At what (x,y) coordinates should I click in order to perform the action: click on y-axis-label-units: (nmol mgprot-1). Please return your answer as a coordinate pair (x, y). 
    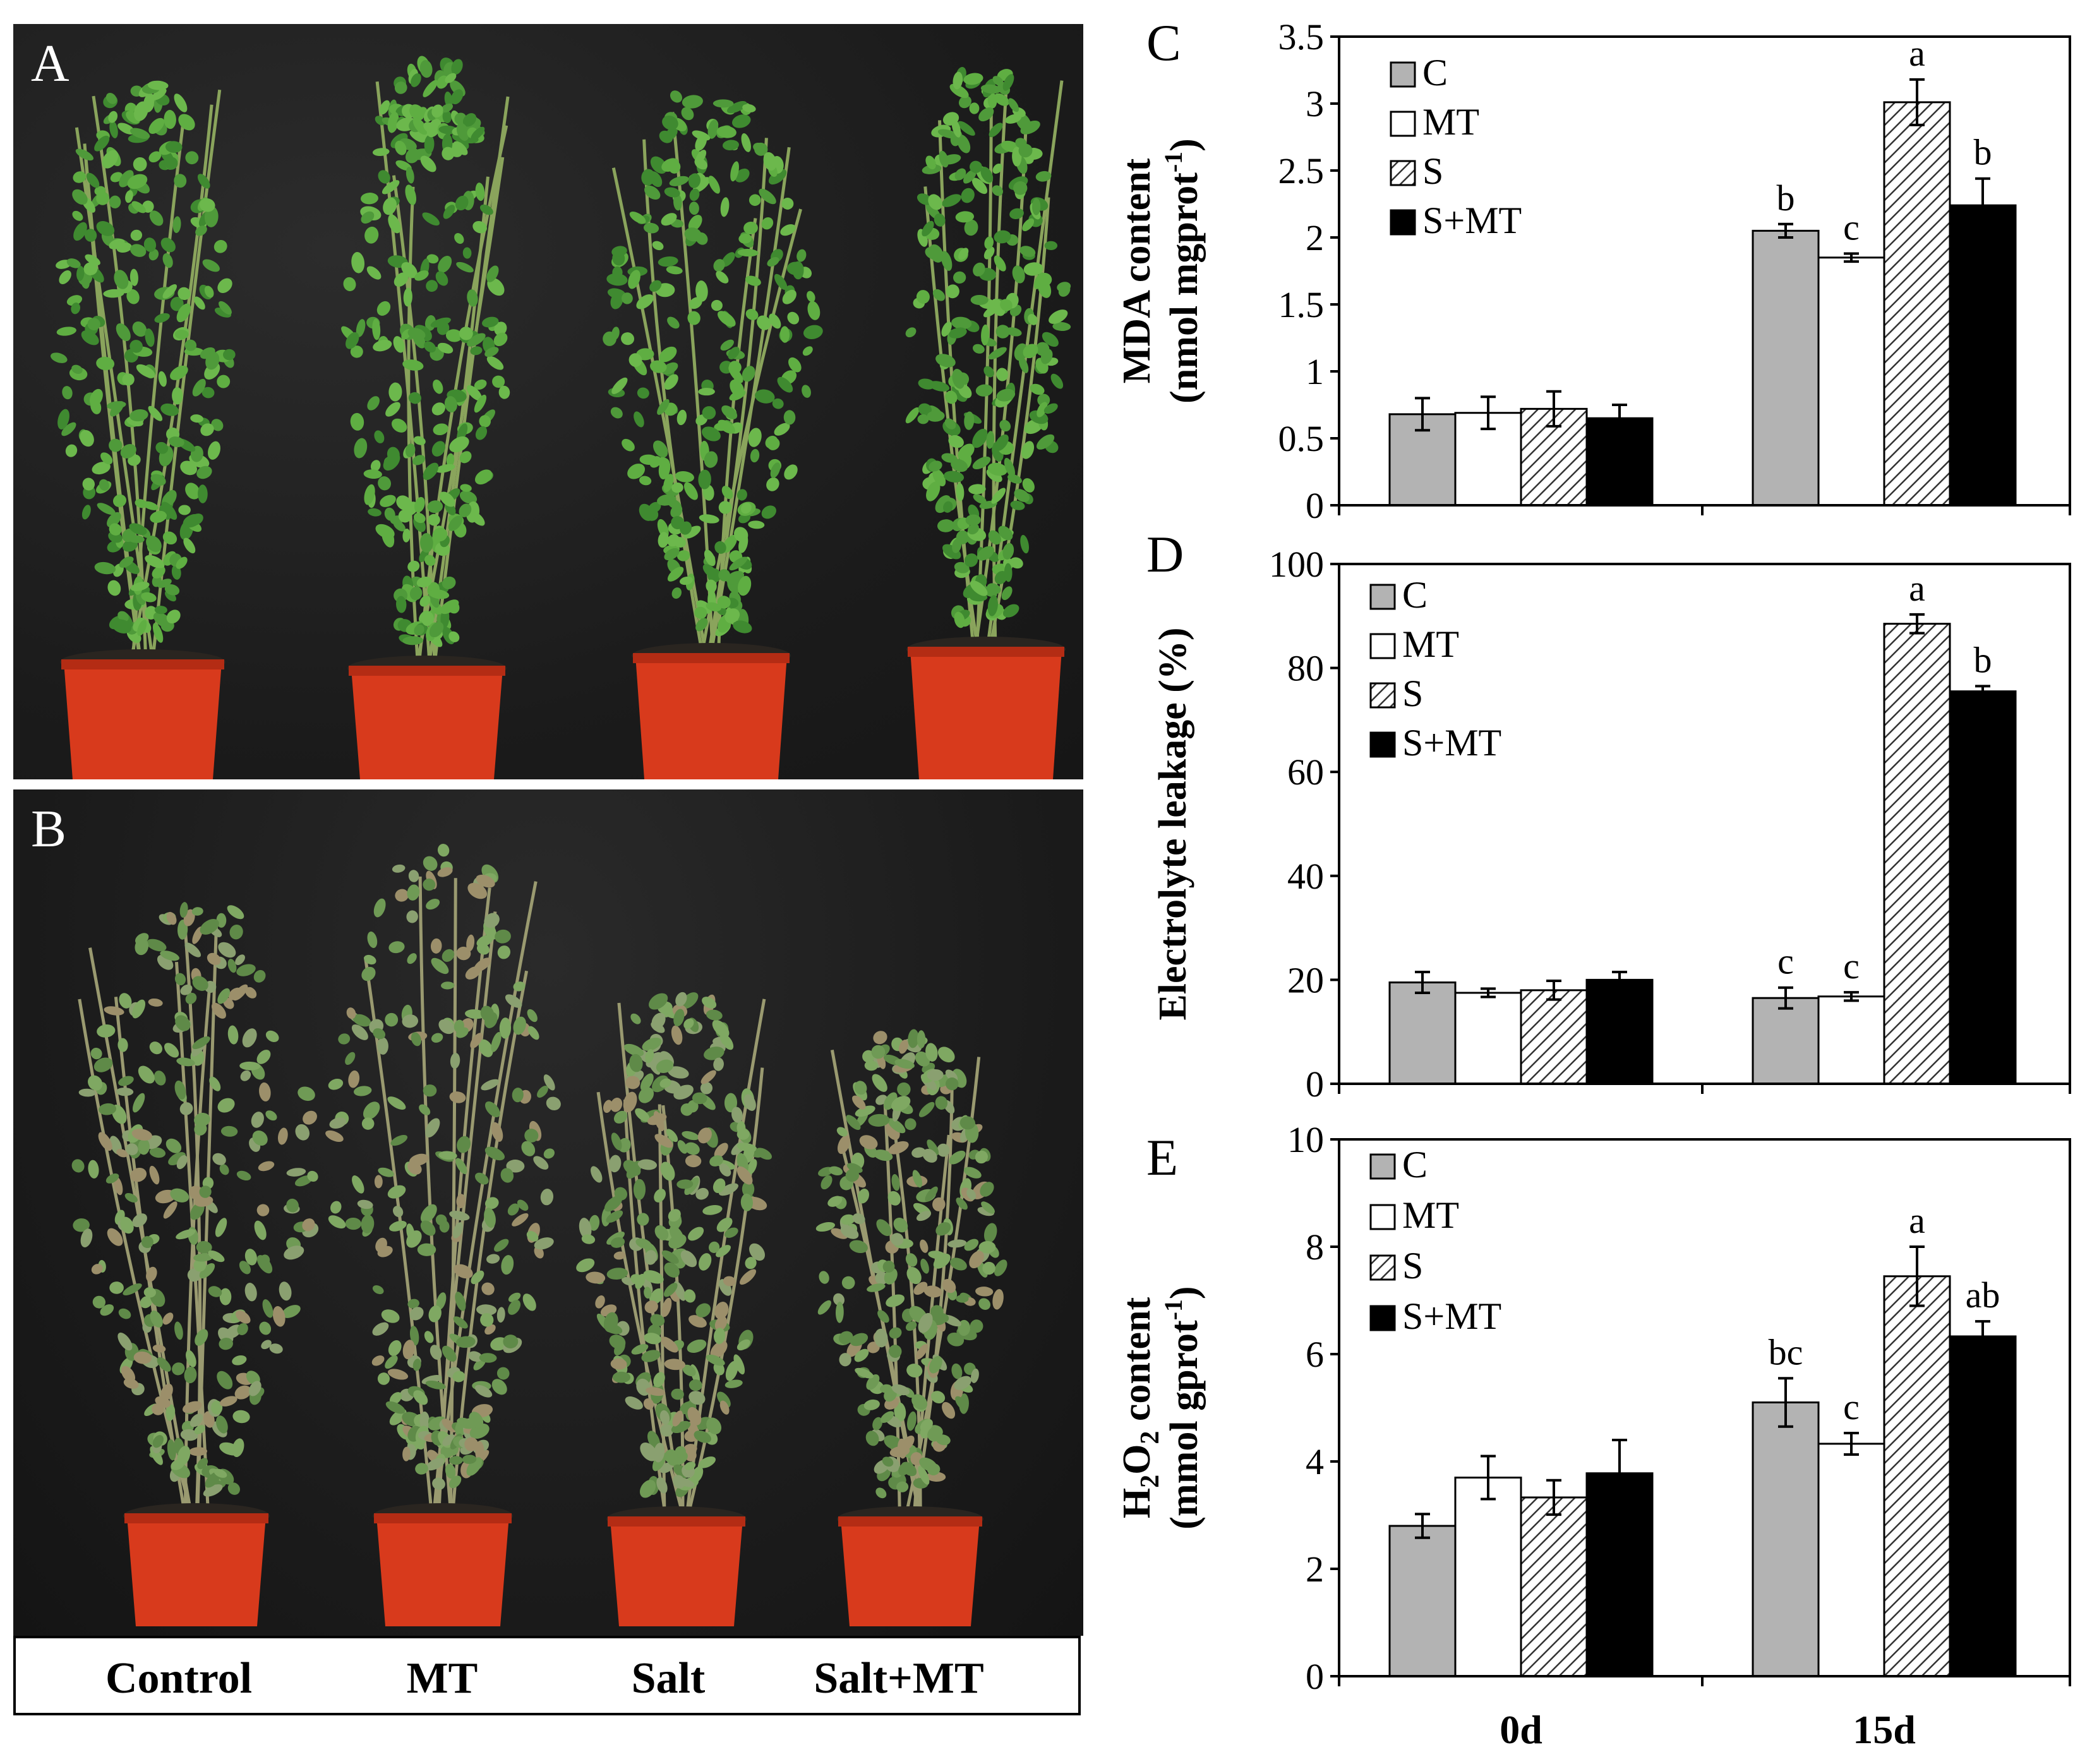
    Looking at the image, I should click on (1182, 271).